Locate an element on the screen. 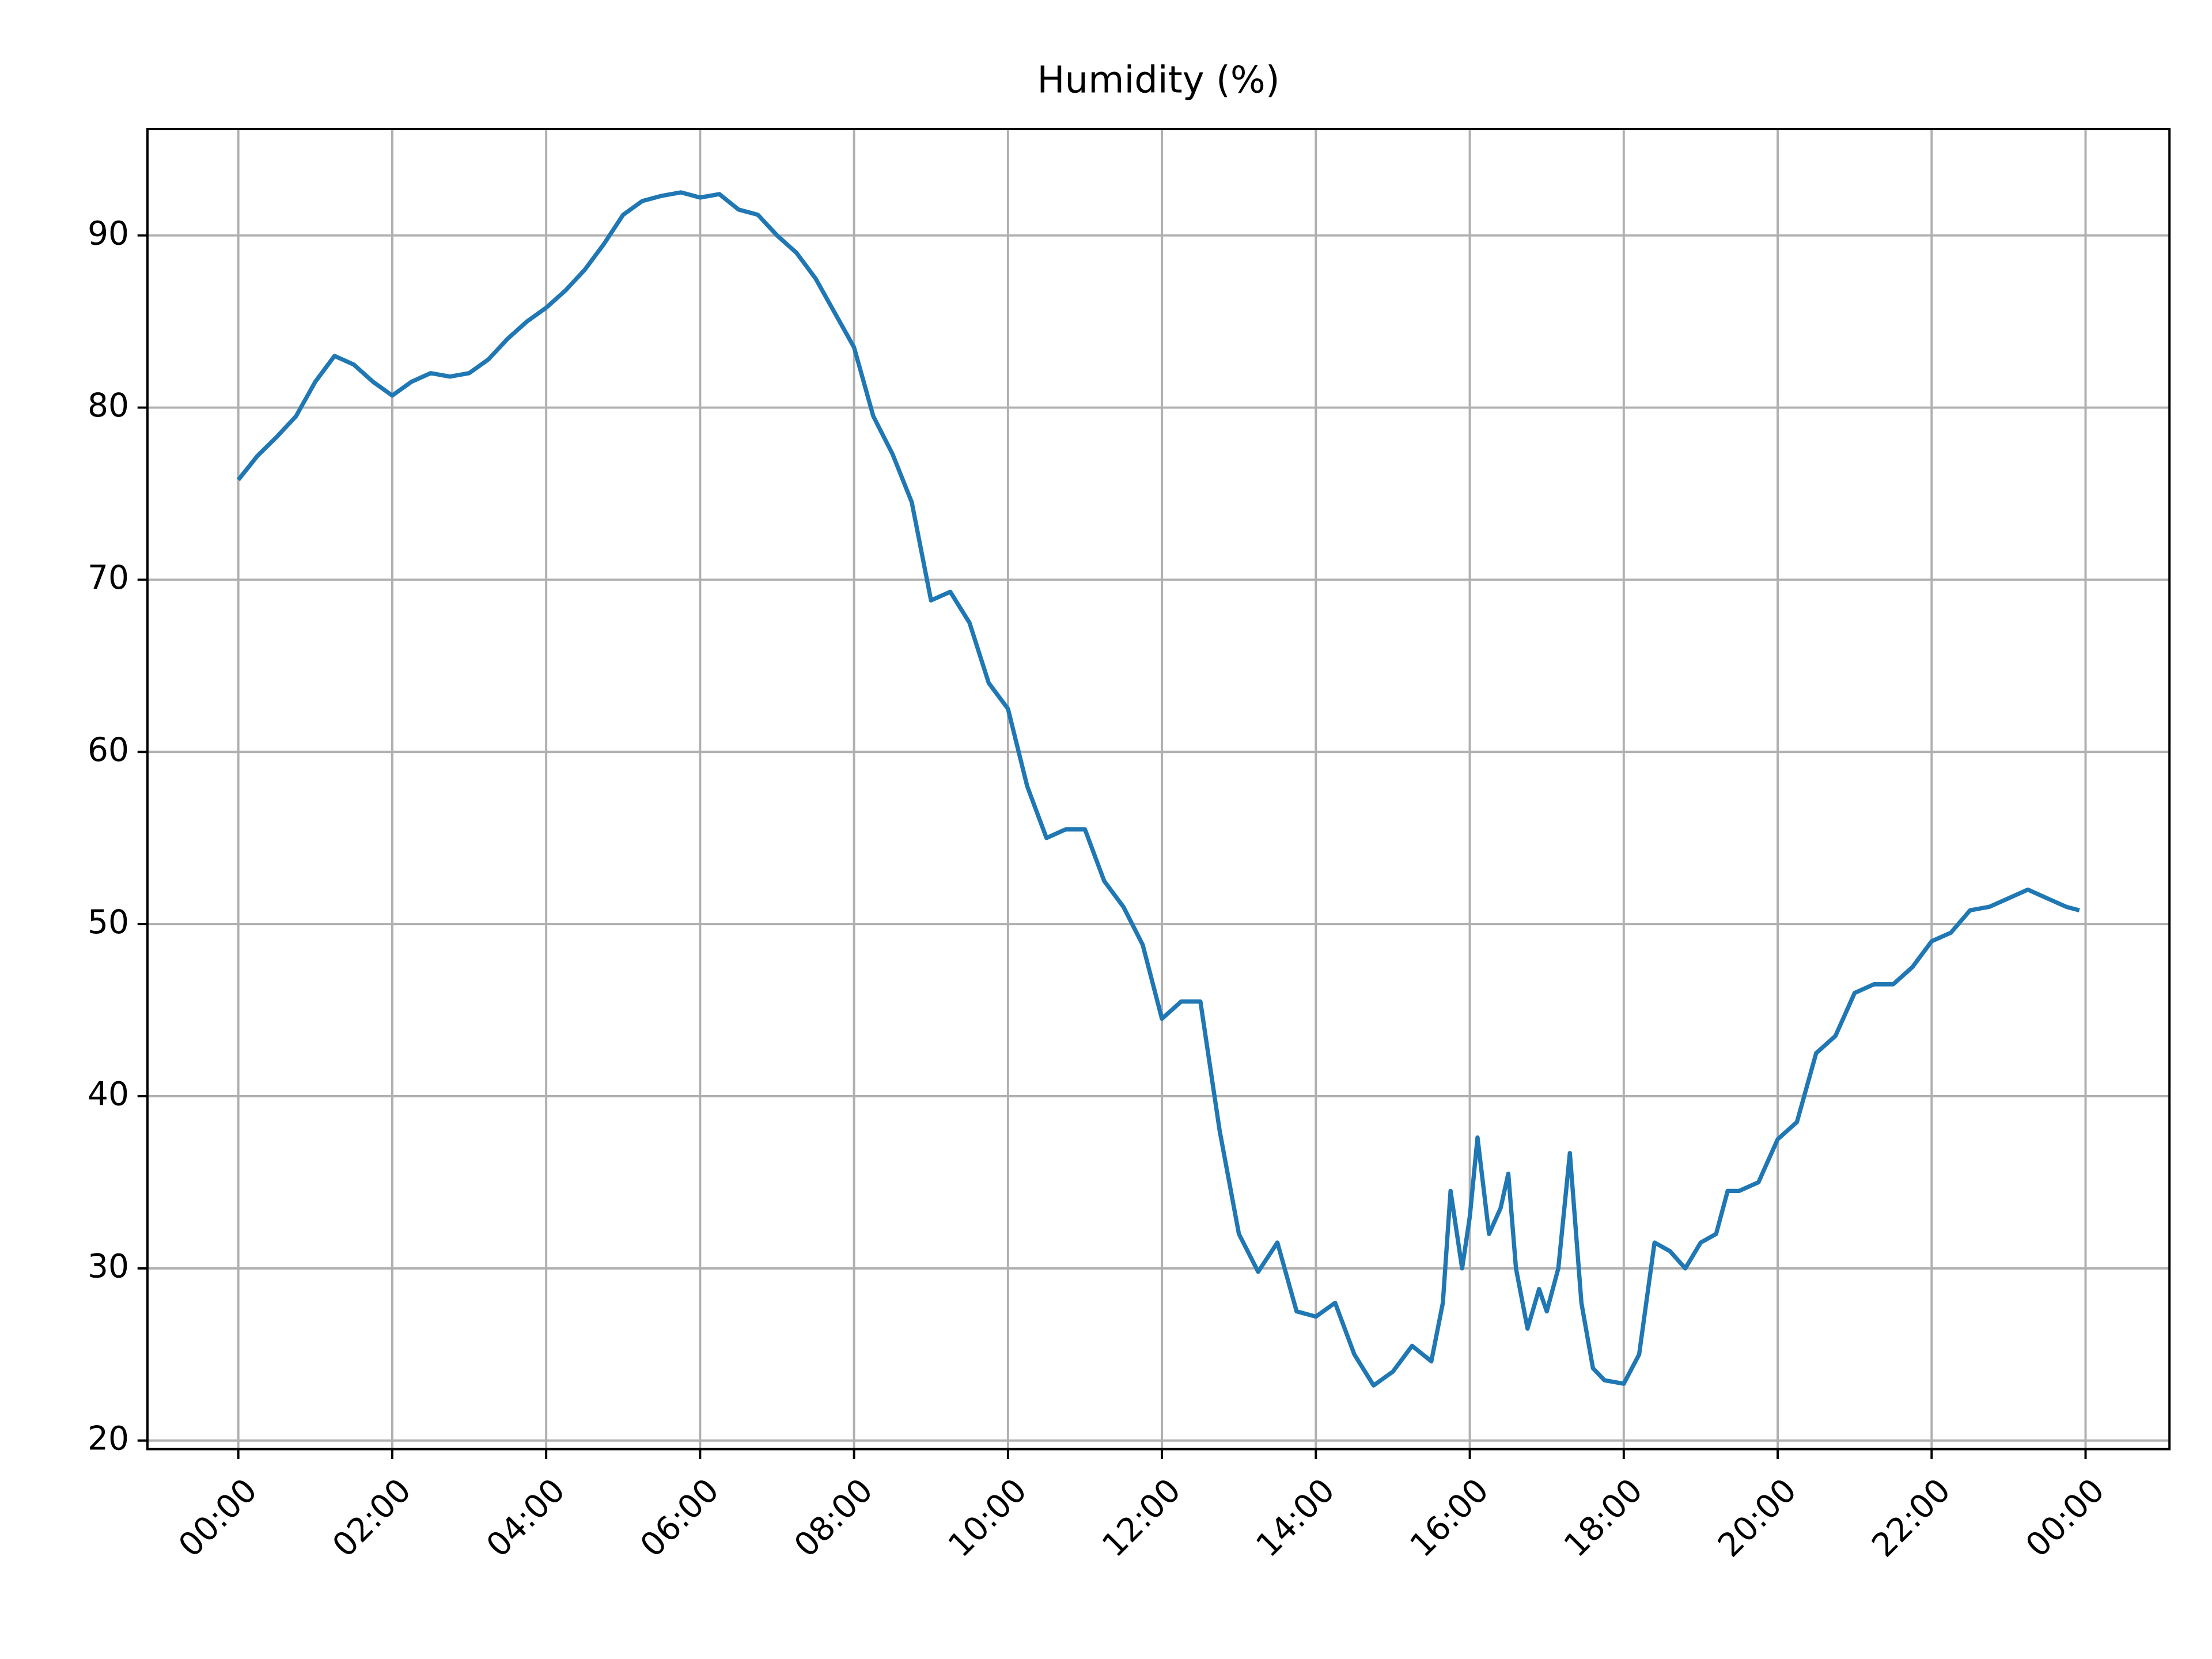  x-tick-label: 02:00 is located at coordinates (371, 1518).